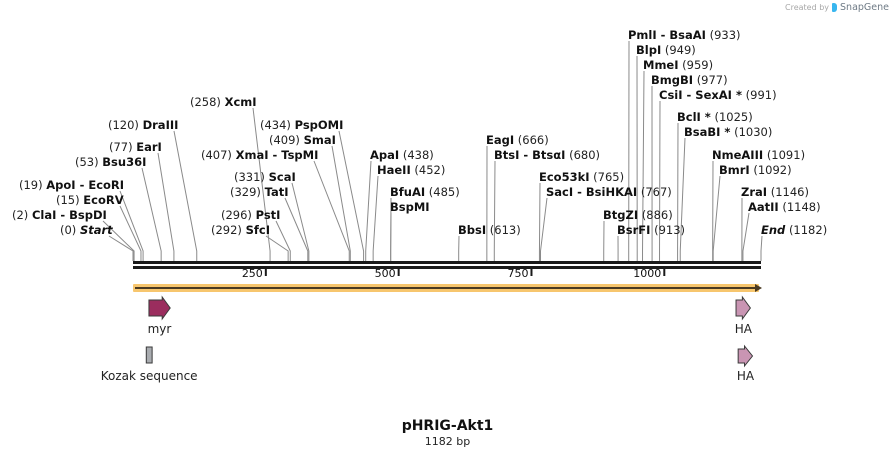 This screenshot has height=462, width=895. I want to click on site-label-bcli: BclI * (1025), so click(715, 117).